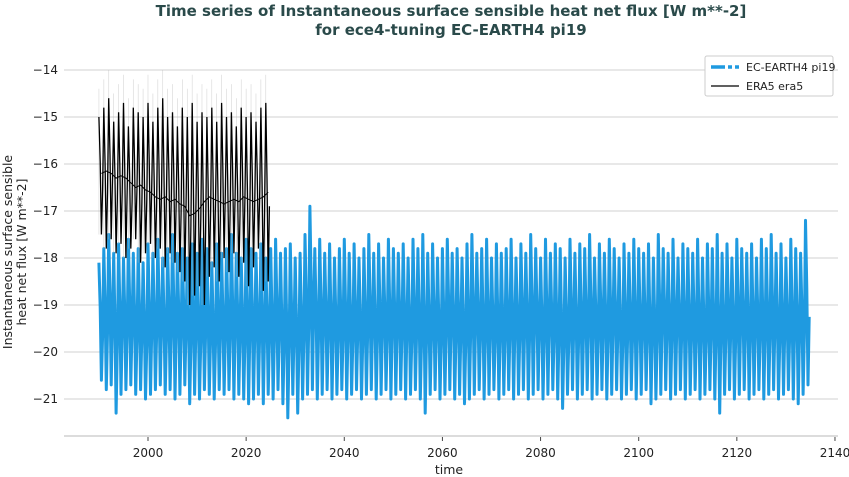 This screenshot has width=849, height=477. Describe the element at coordinates (450, 30) in the screenshot. I see `chart-subtitle: for ece4-tuning EC-EARTH4 pi19` at that location.